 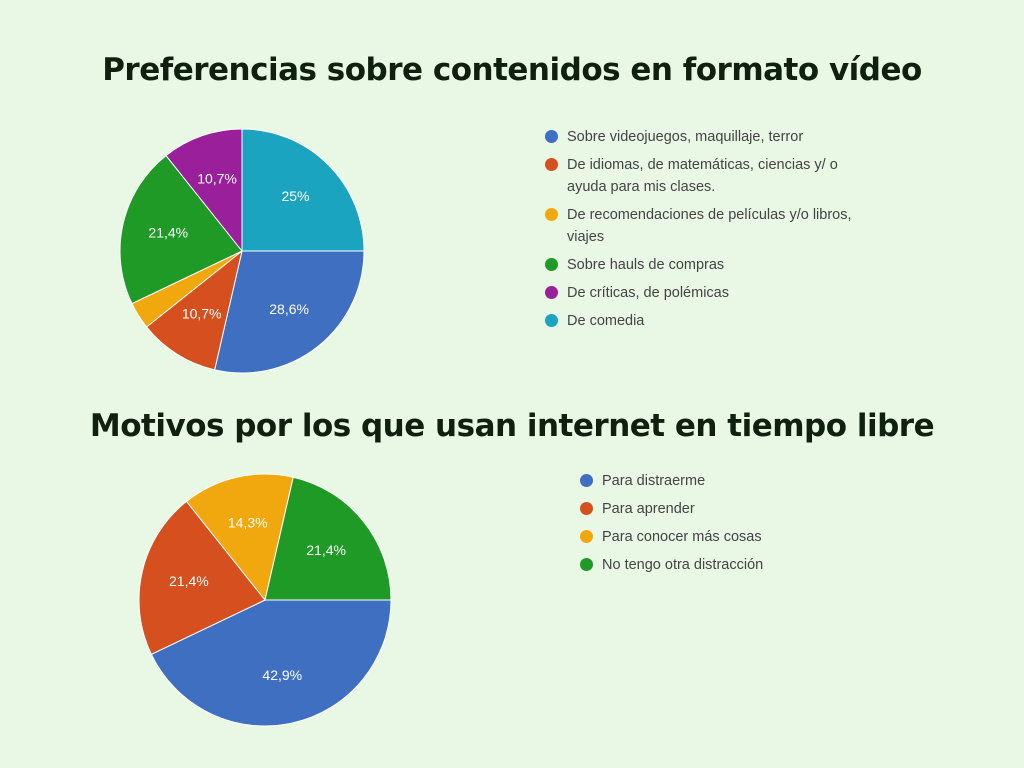 What do you see at coordinates (730, 509) in the screenshot?
I see `legend-item: Para aprender` at bounding box center [730, 509].